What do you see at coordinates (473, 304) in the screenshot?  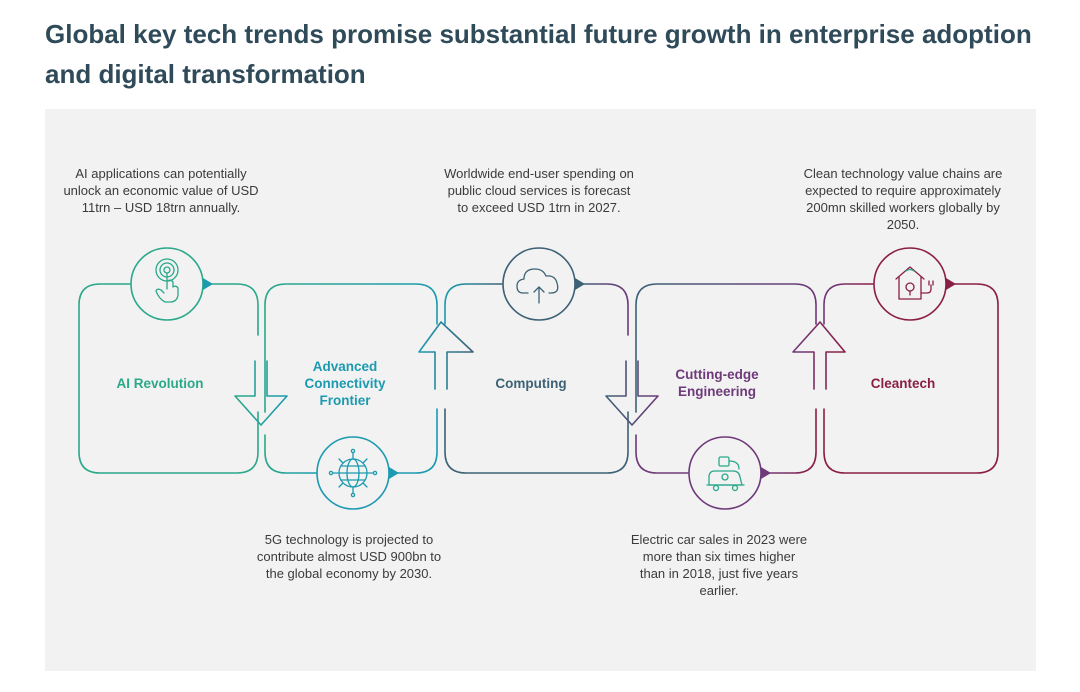 I see `computing-outline` at bounding box center [473, 304].